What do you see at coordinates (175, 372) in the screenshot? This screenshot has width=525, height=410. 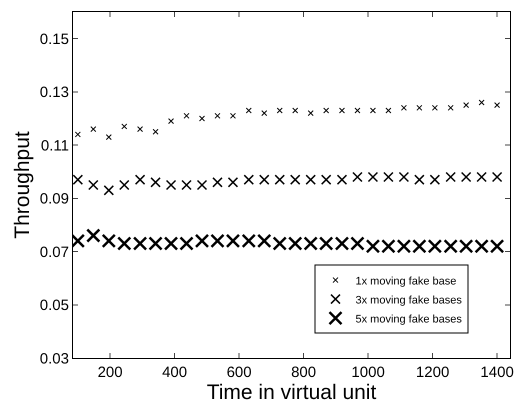 I see `x-tick-label: 400` at bounding box center [175, 372].